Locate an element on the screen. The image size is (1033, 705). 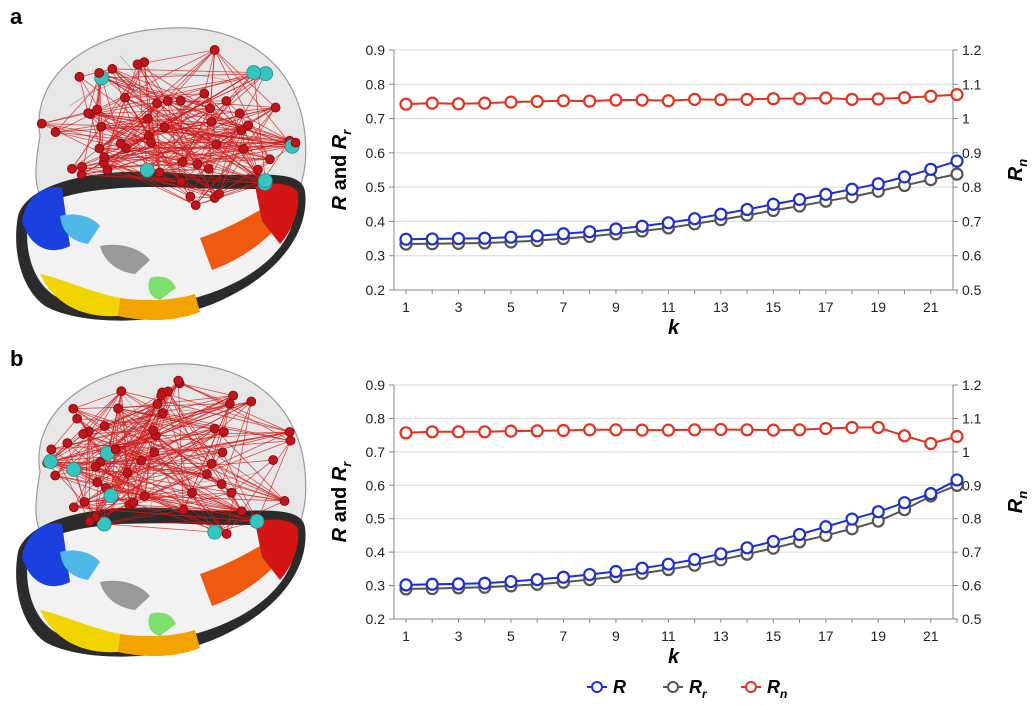
y-tick-label-right: 1.1 is located at coordinates (972, 418).